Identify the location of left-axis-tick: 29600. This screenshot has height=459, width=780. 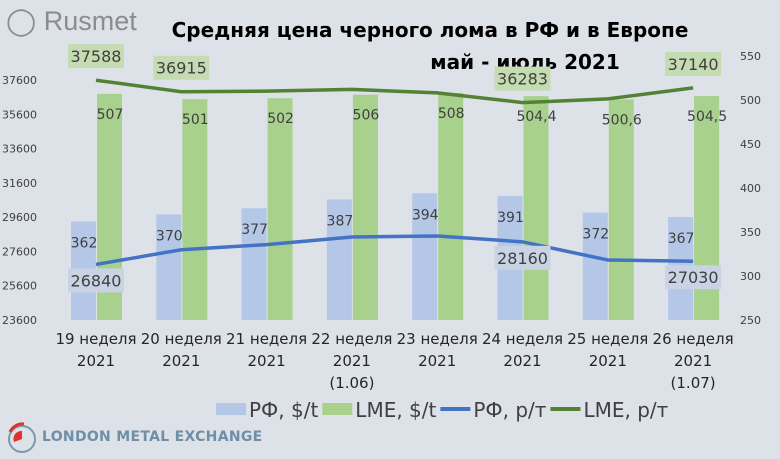
(19, 217).